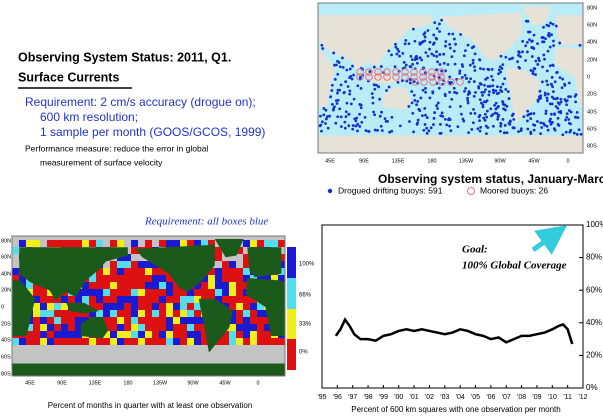 This screenshot has width=603, height=416. What do you see at coordinates (6, 374) in the screenshot?
I see `lat-label: 80S` at bounding box center [6, 374].